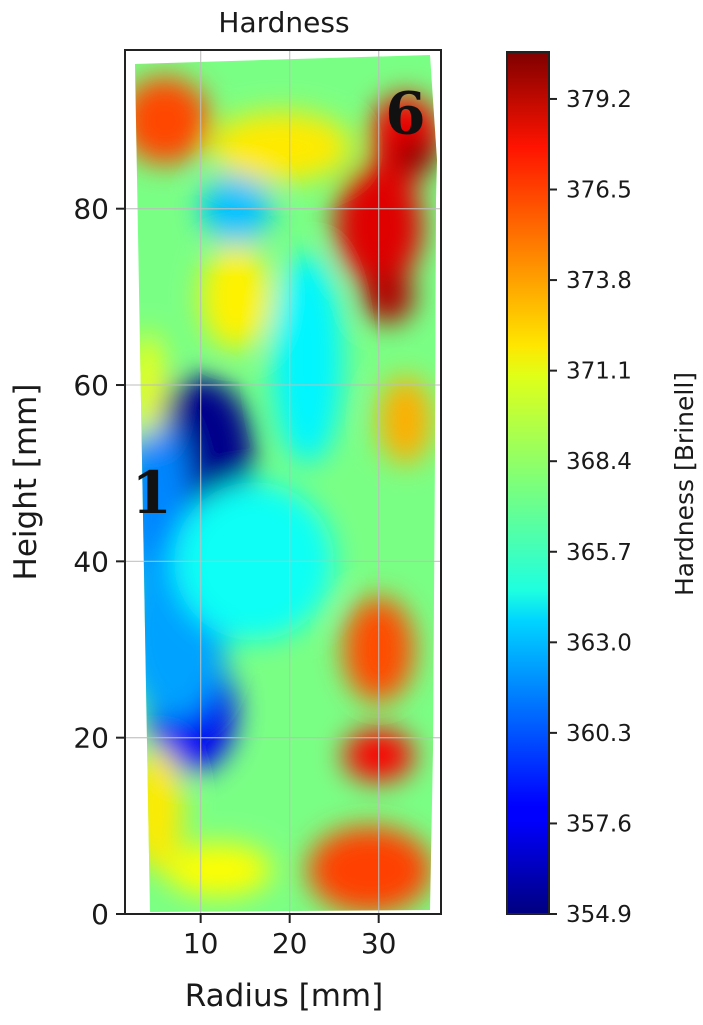 Image resolution: width=703 pixels, height=1025 pixels. What do you see at coordinates (91, 209) in the screenshot?
I see `y-tick-label: 80` at bounding box center [91, 209].